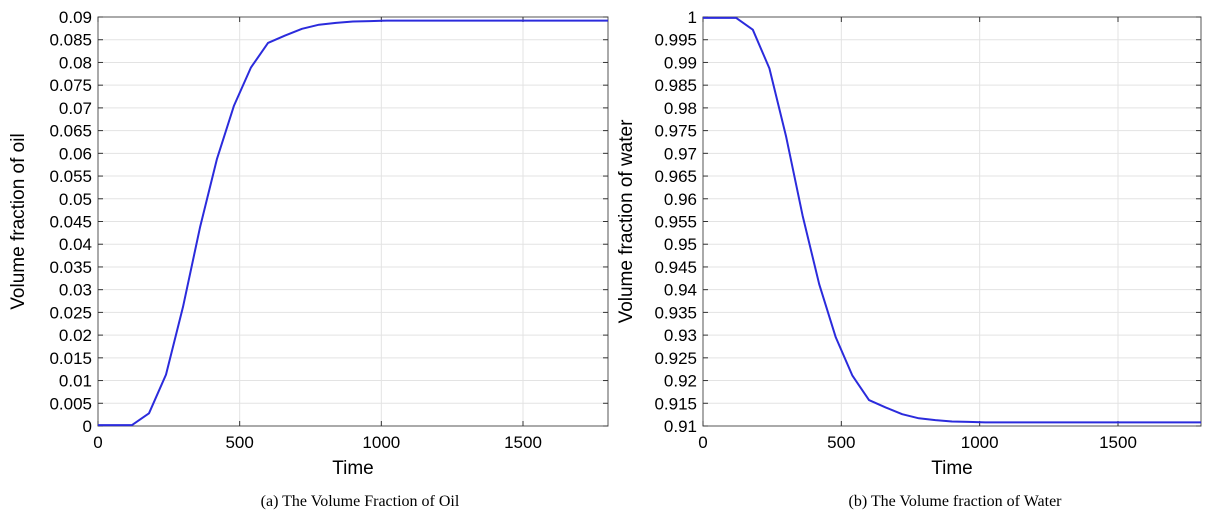  I want to click on y-tick-label: 1, so click(692, 17).